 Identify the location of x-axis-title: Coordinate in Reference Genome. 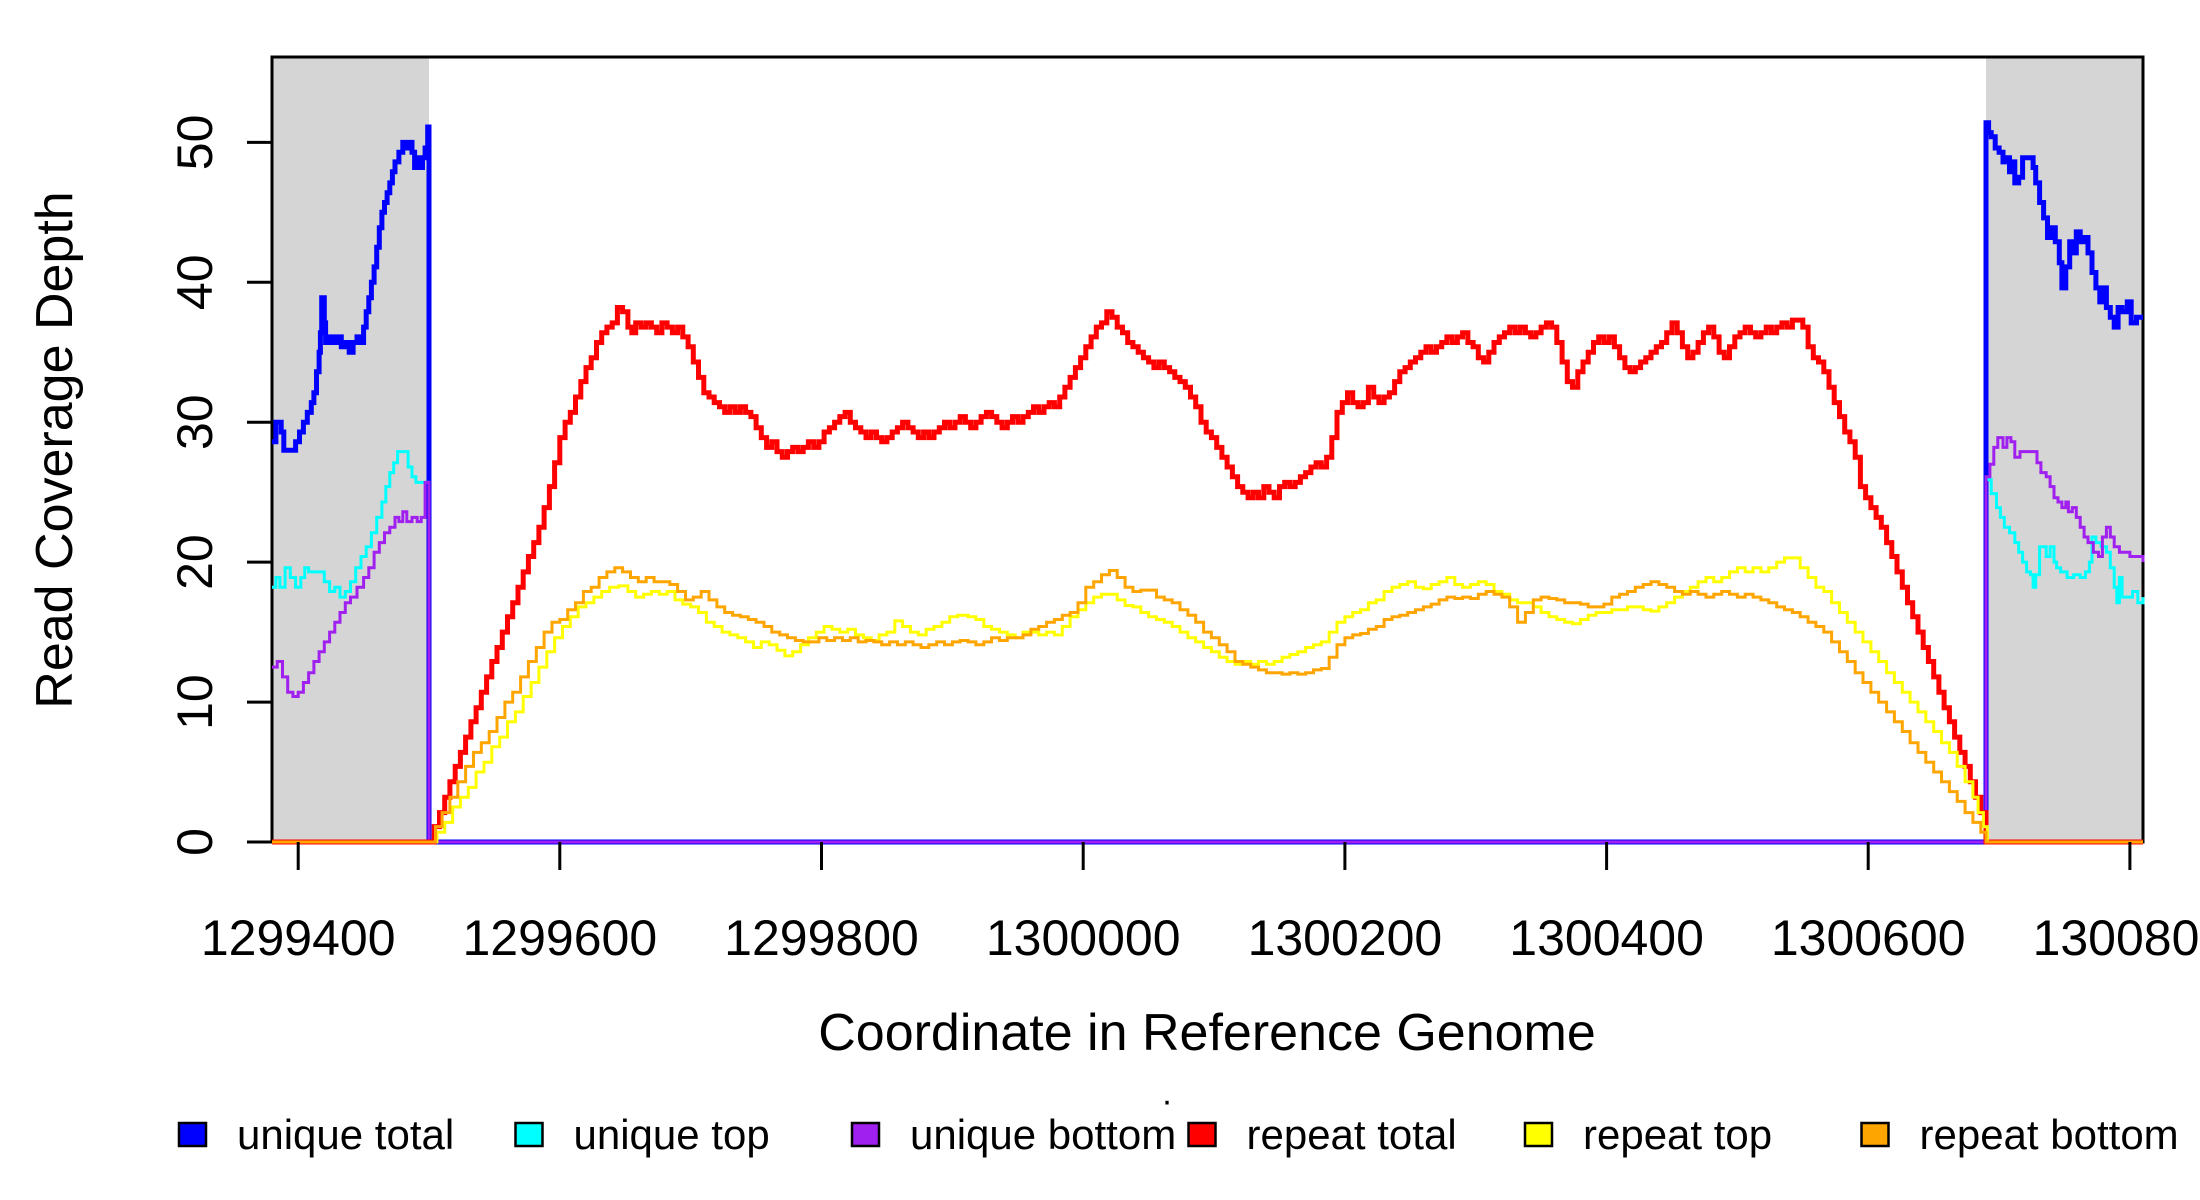
(1207, 1033).